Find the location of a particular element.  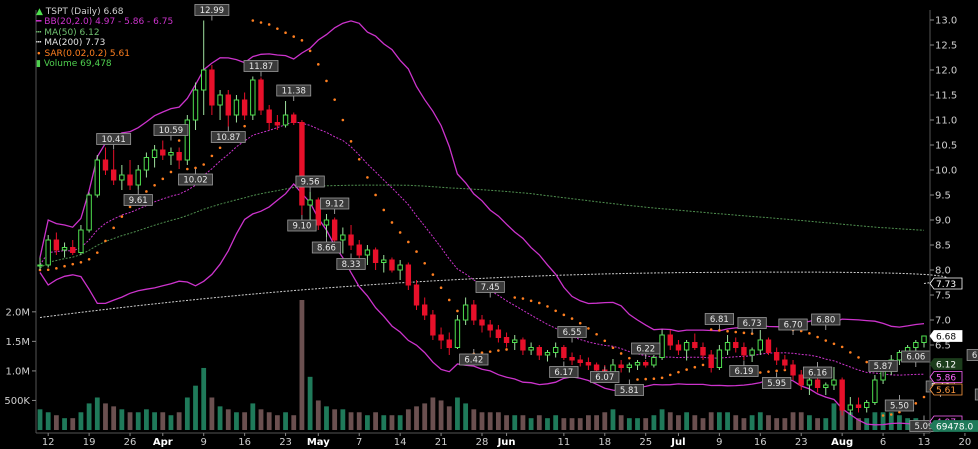

volume-tick-label: 500K is located at coordinates (17, 401).